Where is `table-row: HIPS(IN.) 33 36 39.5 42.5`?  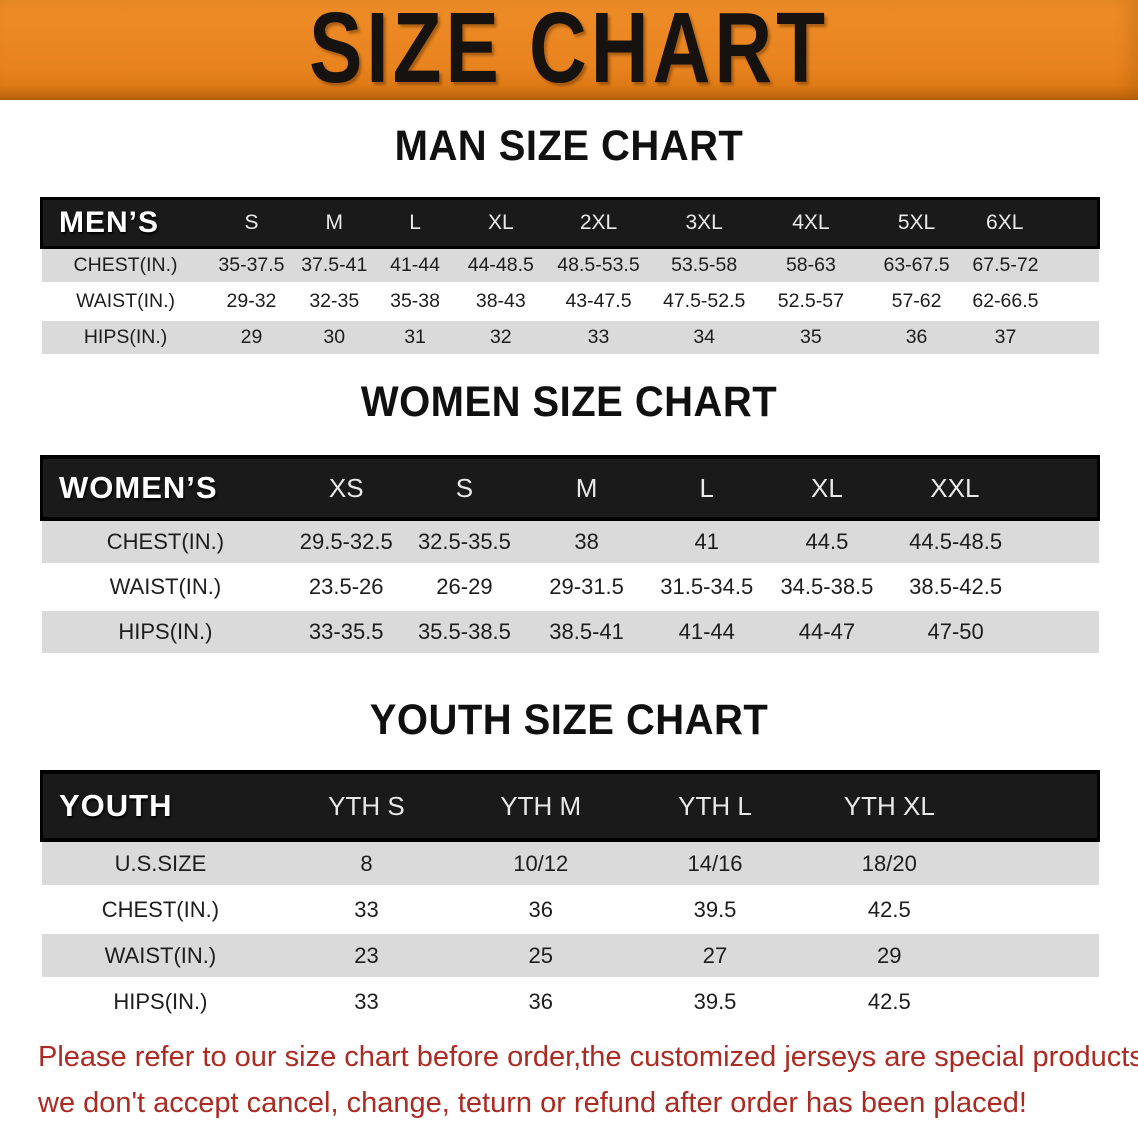 table-row: HIPS(IN.) 33 36 39.5 42.5 is located at coordinates (570, 1002).